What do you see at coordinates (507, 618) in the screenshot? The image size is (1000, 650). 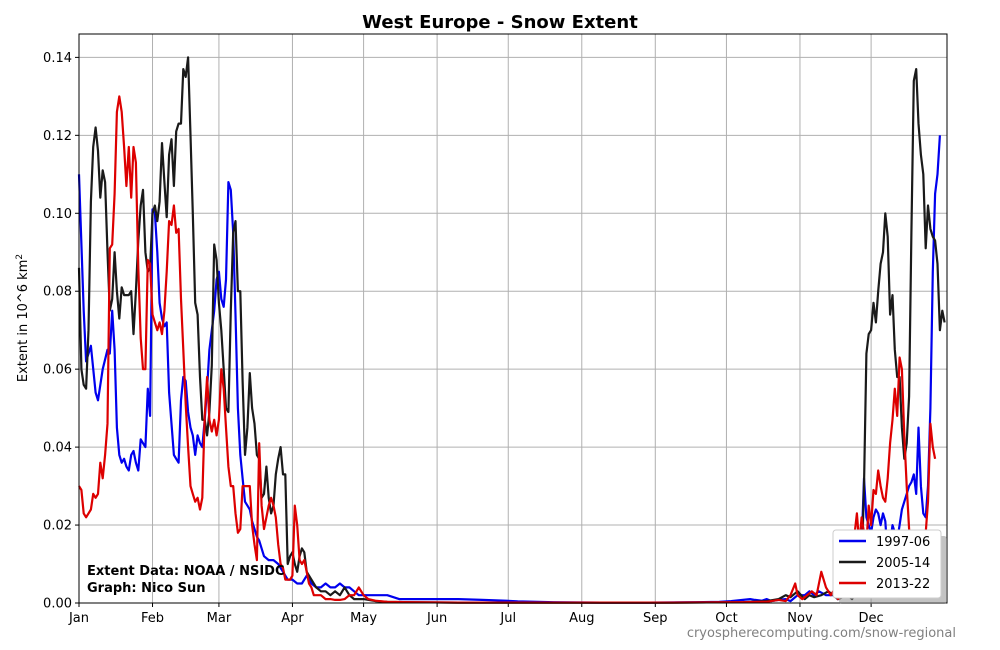 I see `x-tick-label: Jul` at bounding box center [507, 618].